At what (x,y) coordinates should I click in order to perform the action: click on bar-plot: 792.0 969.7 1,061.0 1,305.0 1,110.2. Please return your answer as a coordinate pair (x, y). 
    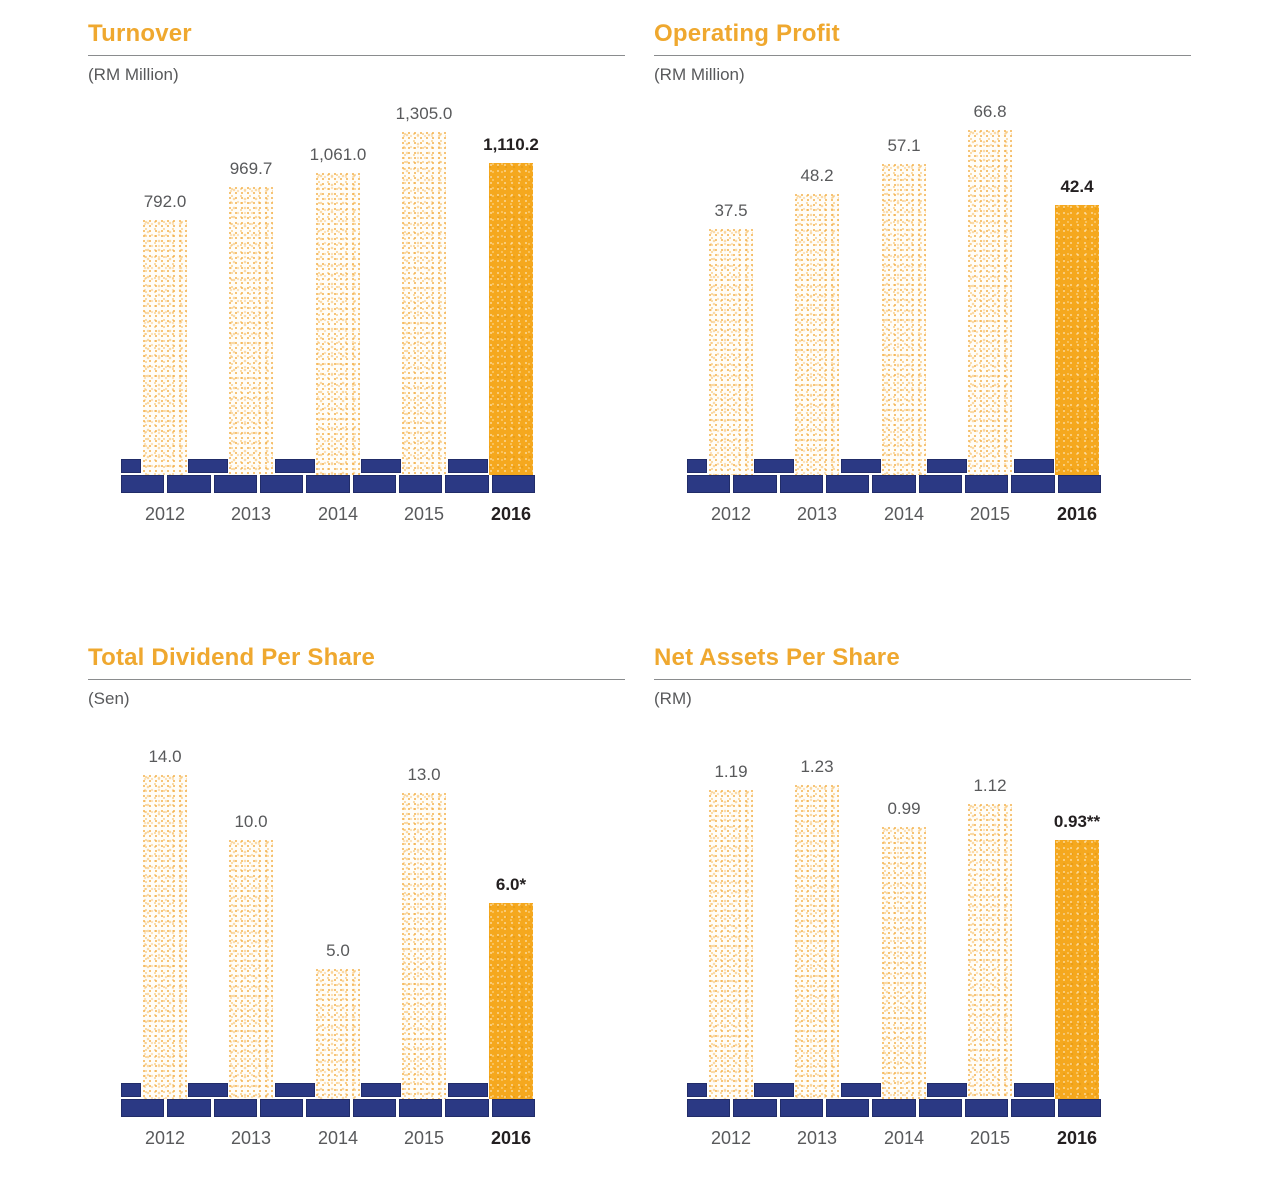
    Looking at the image, I should click on (330, 256).